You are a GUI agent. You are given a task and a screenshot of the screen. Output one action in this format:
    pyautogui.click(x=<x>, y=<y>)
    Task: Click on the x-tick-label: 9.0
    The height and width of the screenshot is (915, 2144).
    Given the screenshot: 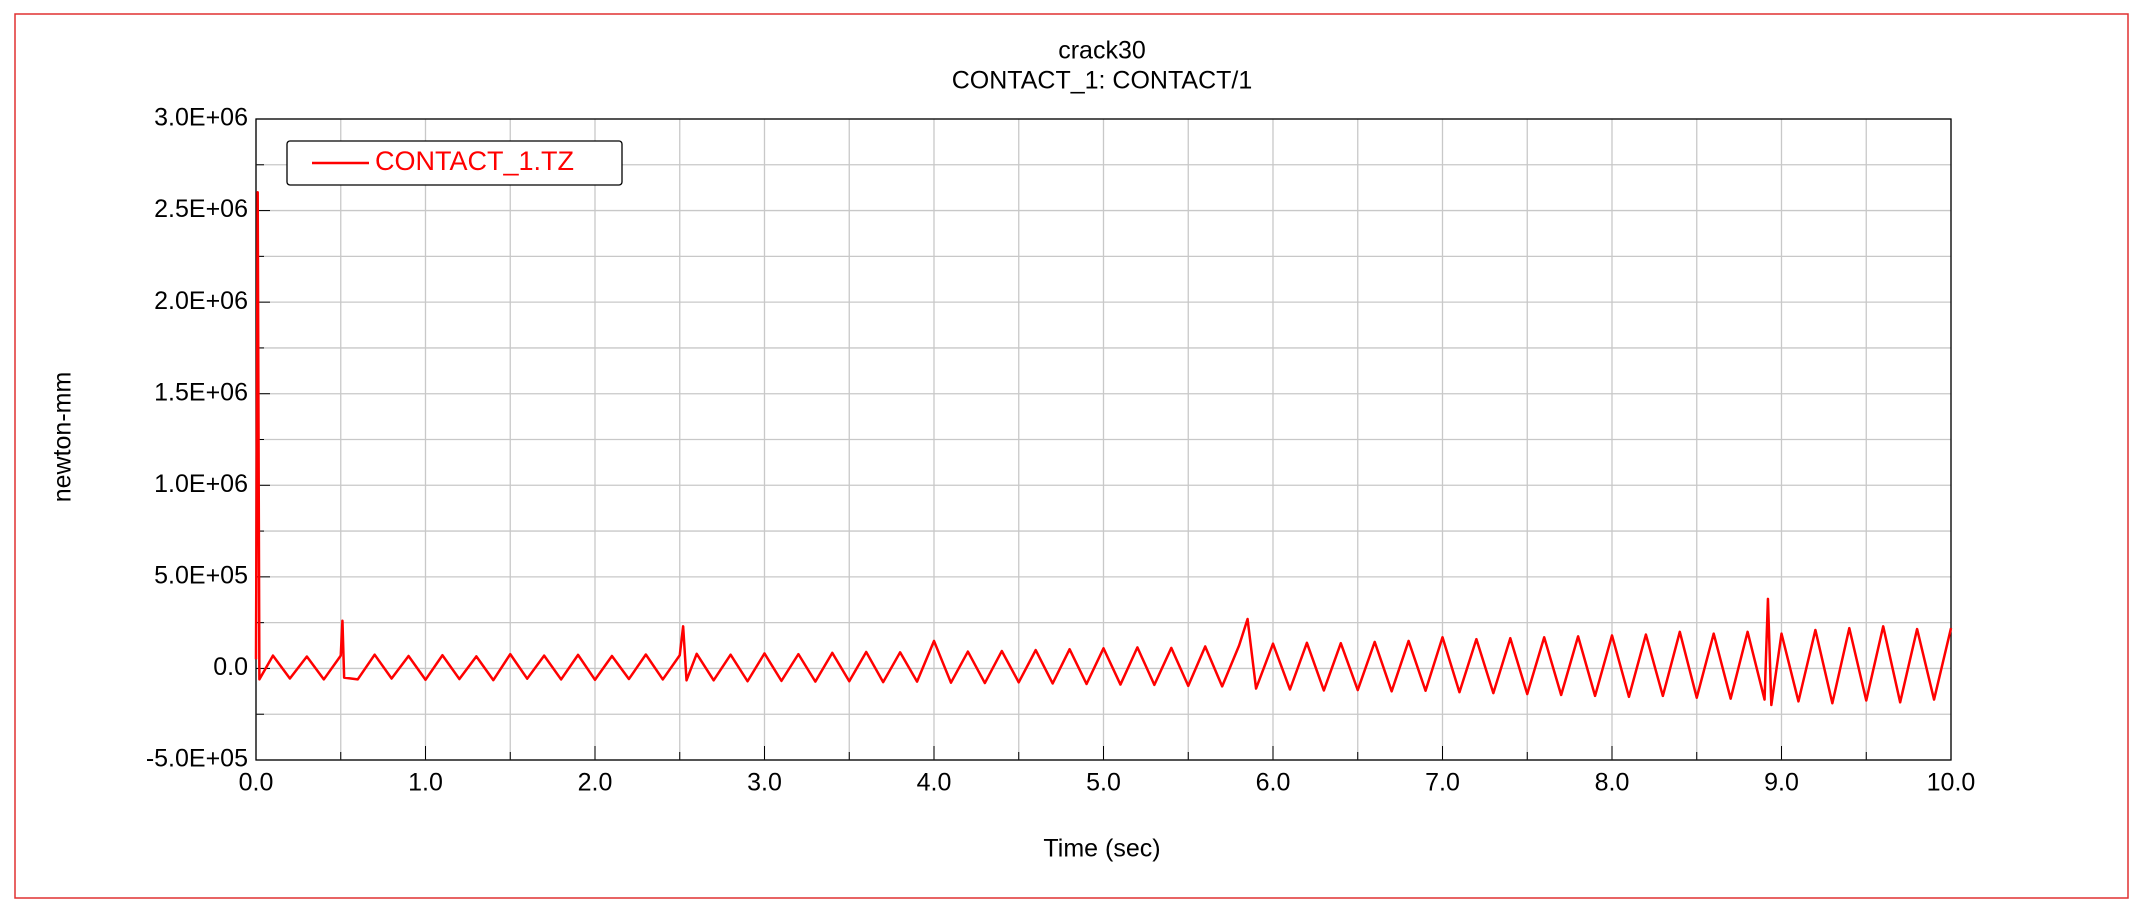 What is the action you would take?
    pyautogui.click(x=1781, y=783)
    